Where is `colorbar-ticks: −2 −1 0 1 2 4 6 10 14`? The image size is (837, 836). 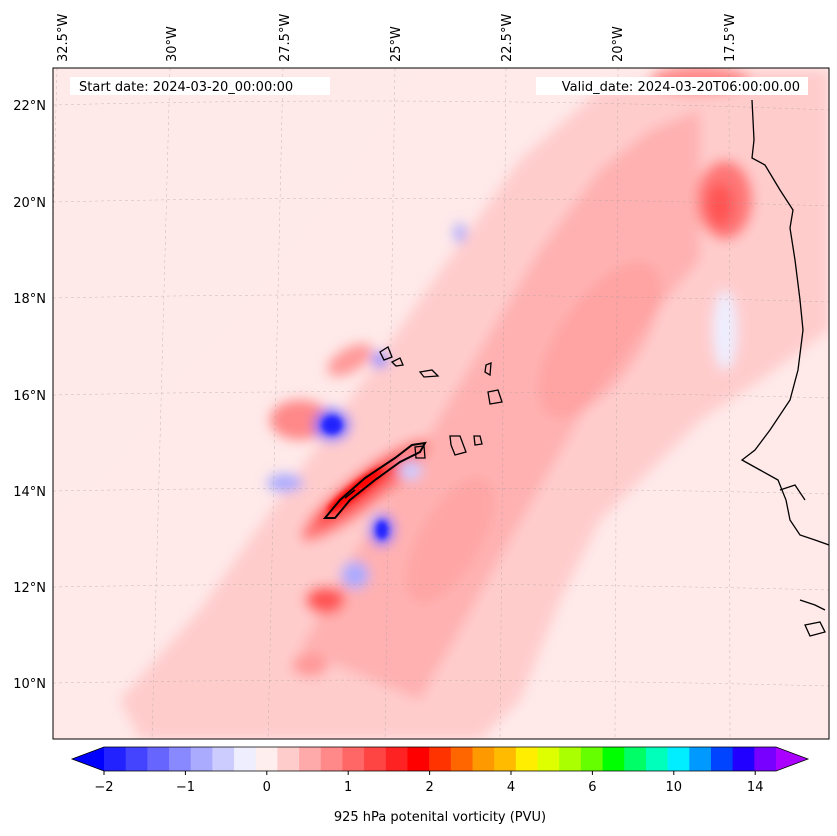
colorbar-ticks: −2 −1 0 1 2 4 6 10 14 is located at coordinates (428, 783).